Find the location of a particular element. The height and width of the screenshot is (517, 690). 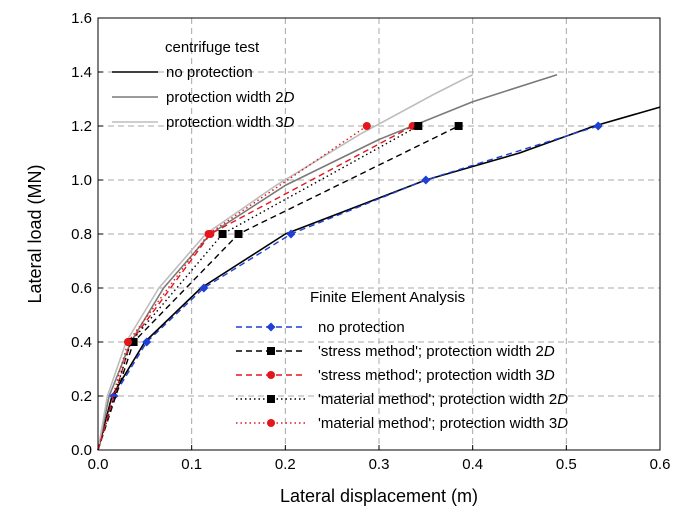

legend-entry: protection width 2D is located at coordinates (203, 97).